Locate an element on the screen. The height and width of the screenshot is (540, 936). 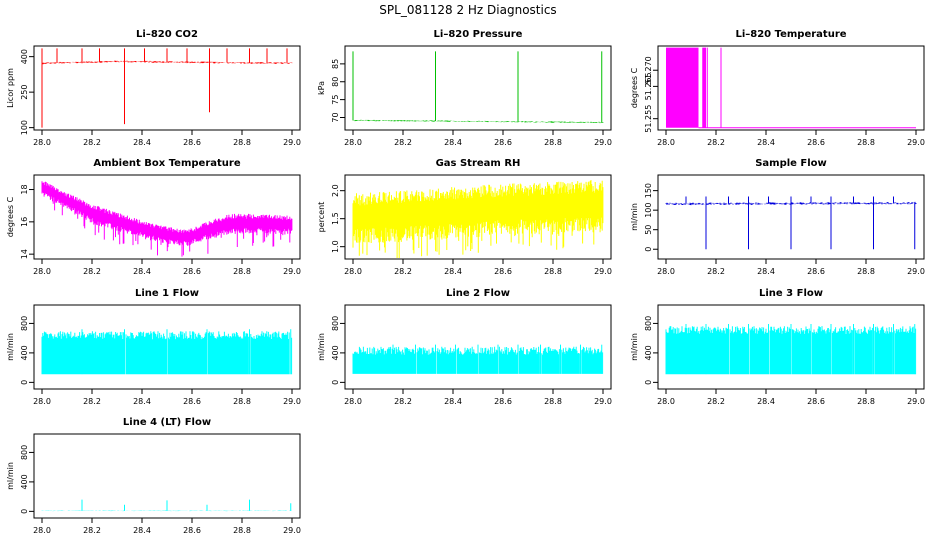
y-tick-label: 2.0 is located at coordinates (335, 190).